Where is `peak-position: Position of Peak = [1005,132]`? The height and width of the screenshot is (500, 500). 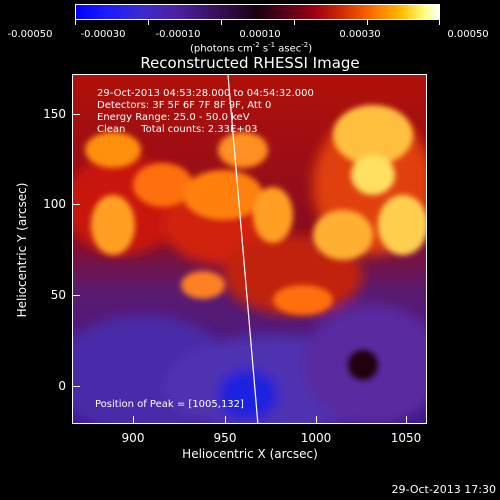 peak-position: Position of Peak = [1005,132] is located at coordinates (169, 404).